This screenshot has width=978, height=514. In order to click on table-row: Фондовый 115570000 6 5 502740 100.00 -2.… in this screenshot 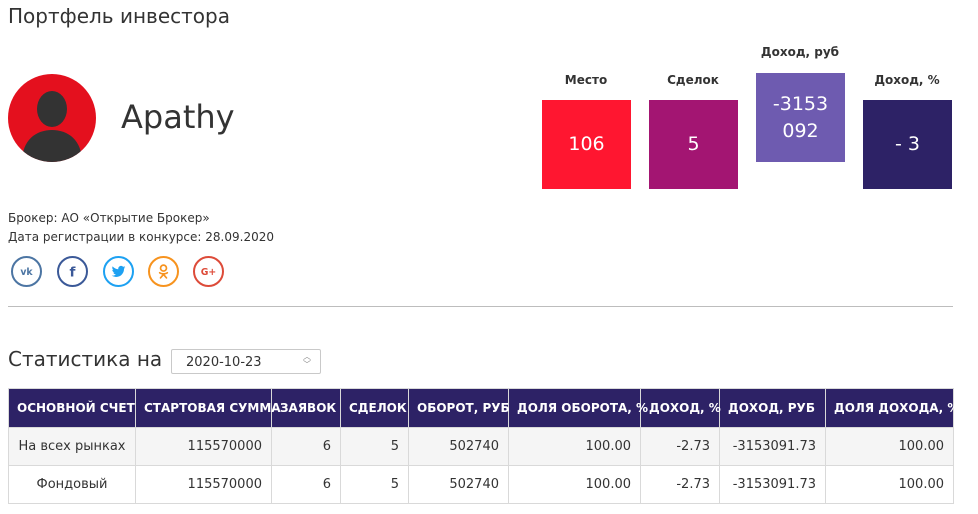, I will do `click(481, 484)`.